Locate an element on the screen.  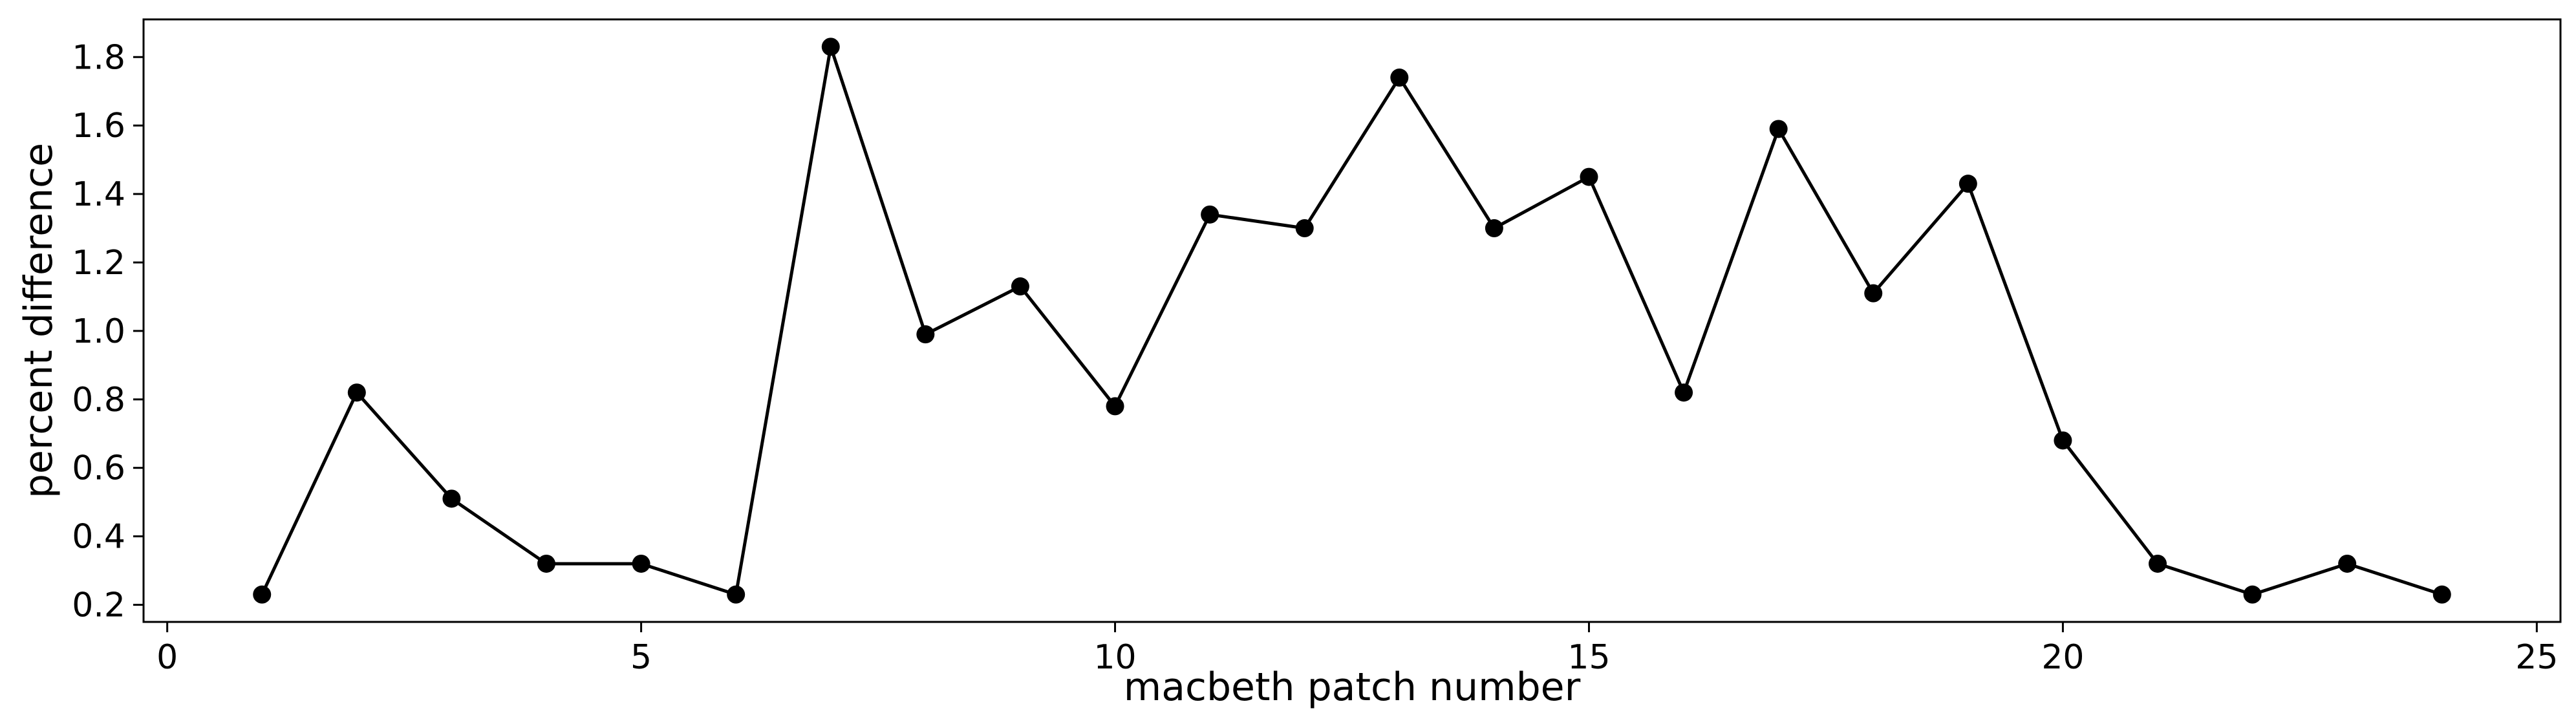
x-axis-label: macbeth patch number is located at coordinates (1352, 687).